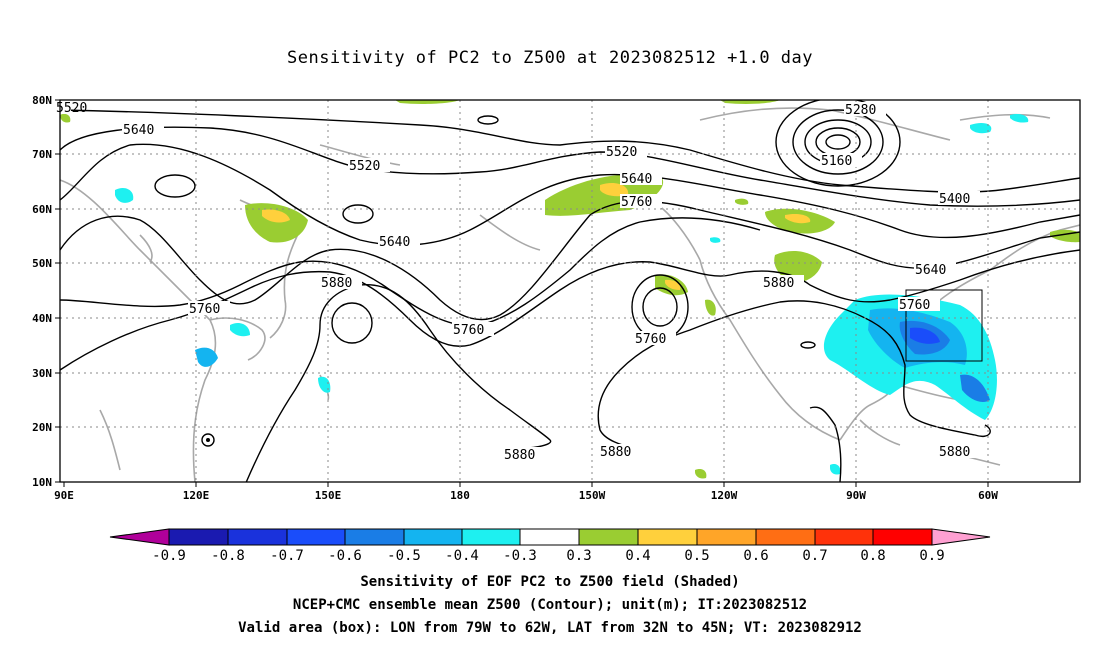 The width and height of the screenshot is (1100, 650). Describe the element at coordinates (169, 556) in the screenshot. I see `colorbar-label: -0.9` at that location.